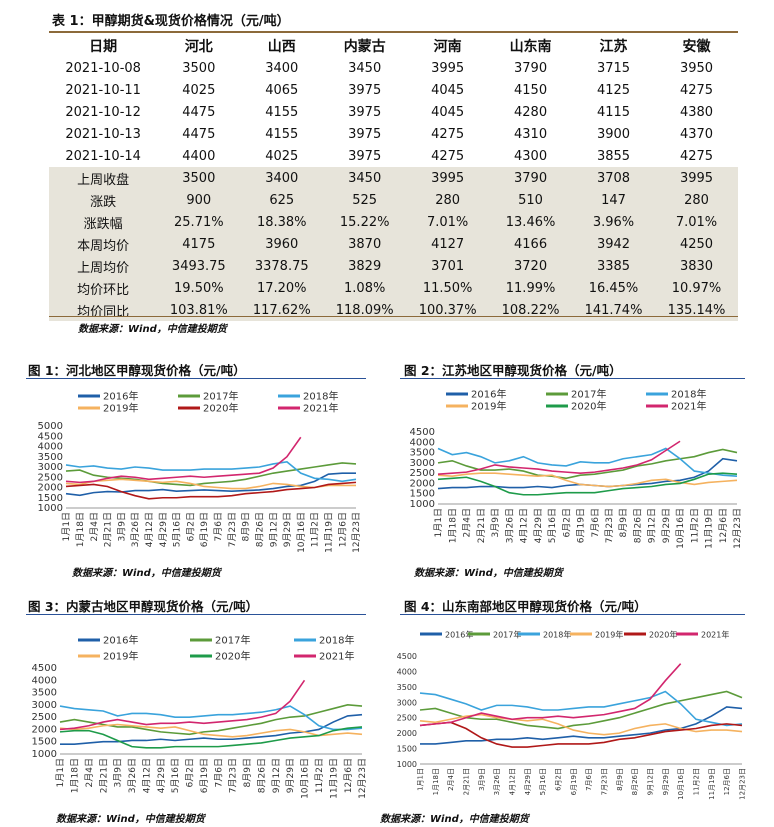 The width and height of the screenshot is (774, 827). I want to click on x-tick-label: 3月26日, so click(497, 781).